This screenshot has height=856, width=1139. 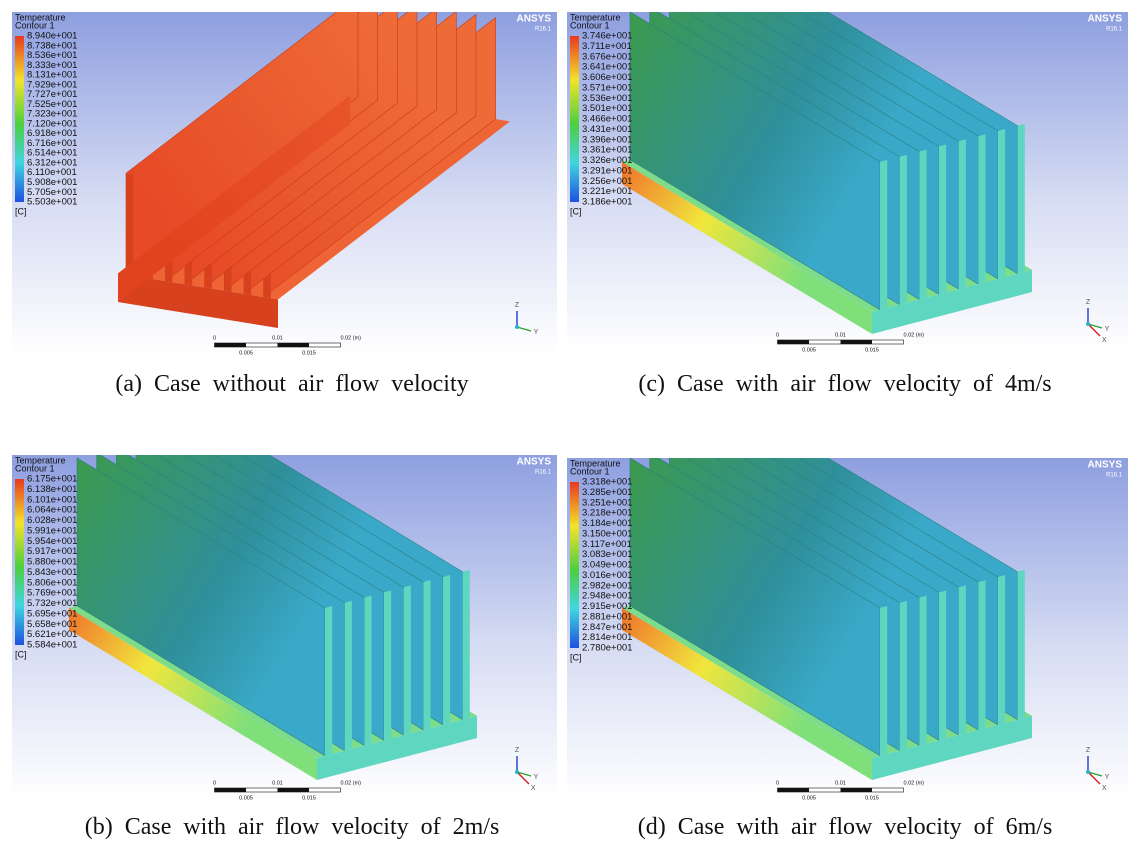 What do you see at coordinates (52, 603) in the screenshot?
I see `legend-value: 5.732e+001` at bounding box center [52, 603].